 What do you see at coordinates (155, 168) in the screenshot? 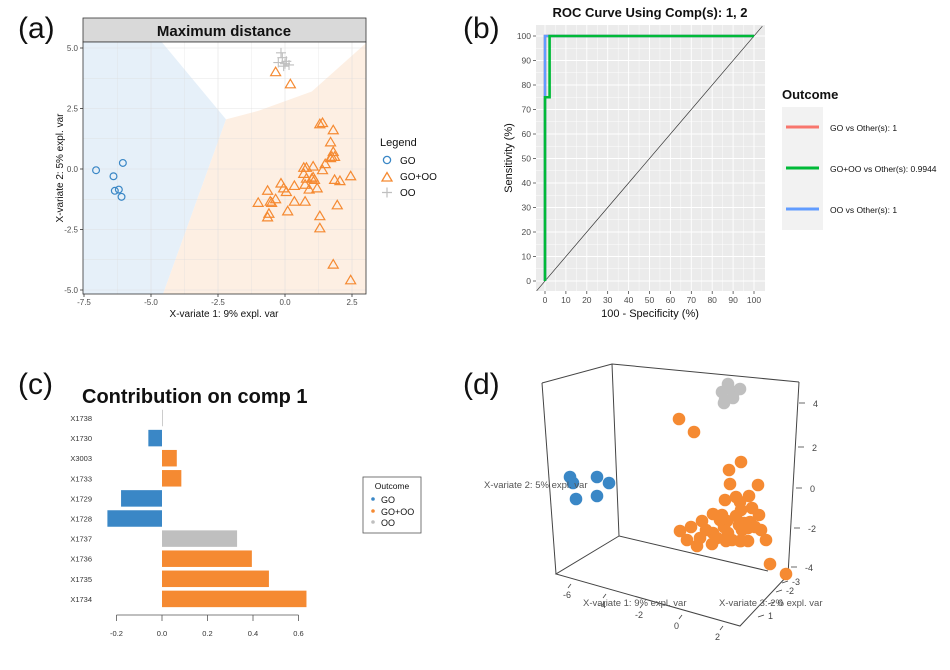
I see `go-region` at bounding box center [155, 168].